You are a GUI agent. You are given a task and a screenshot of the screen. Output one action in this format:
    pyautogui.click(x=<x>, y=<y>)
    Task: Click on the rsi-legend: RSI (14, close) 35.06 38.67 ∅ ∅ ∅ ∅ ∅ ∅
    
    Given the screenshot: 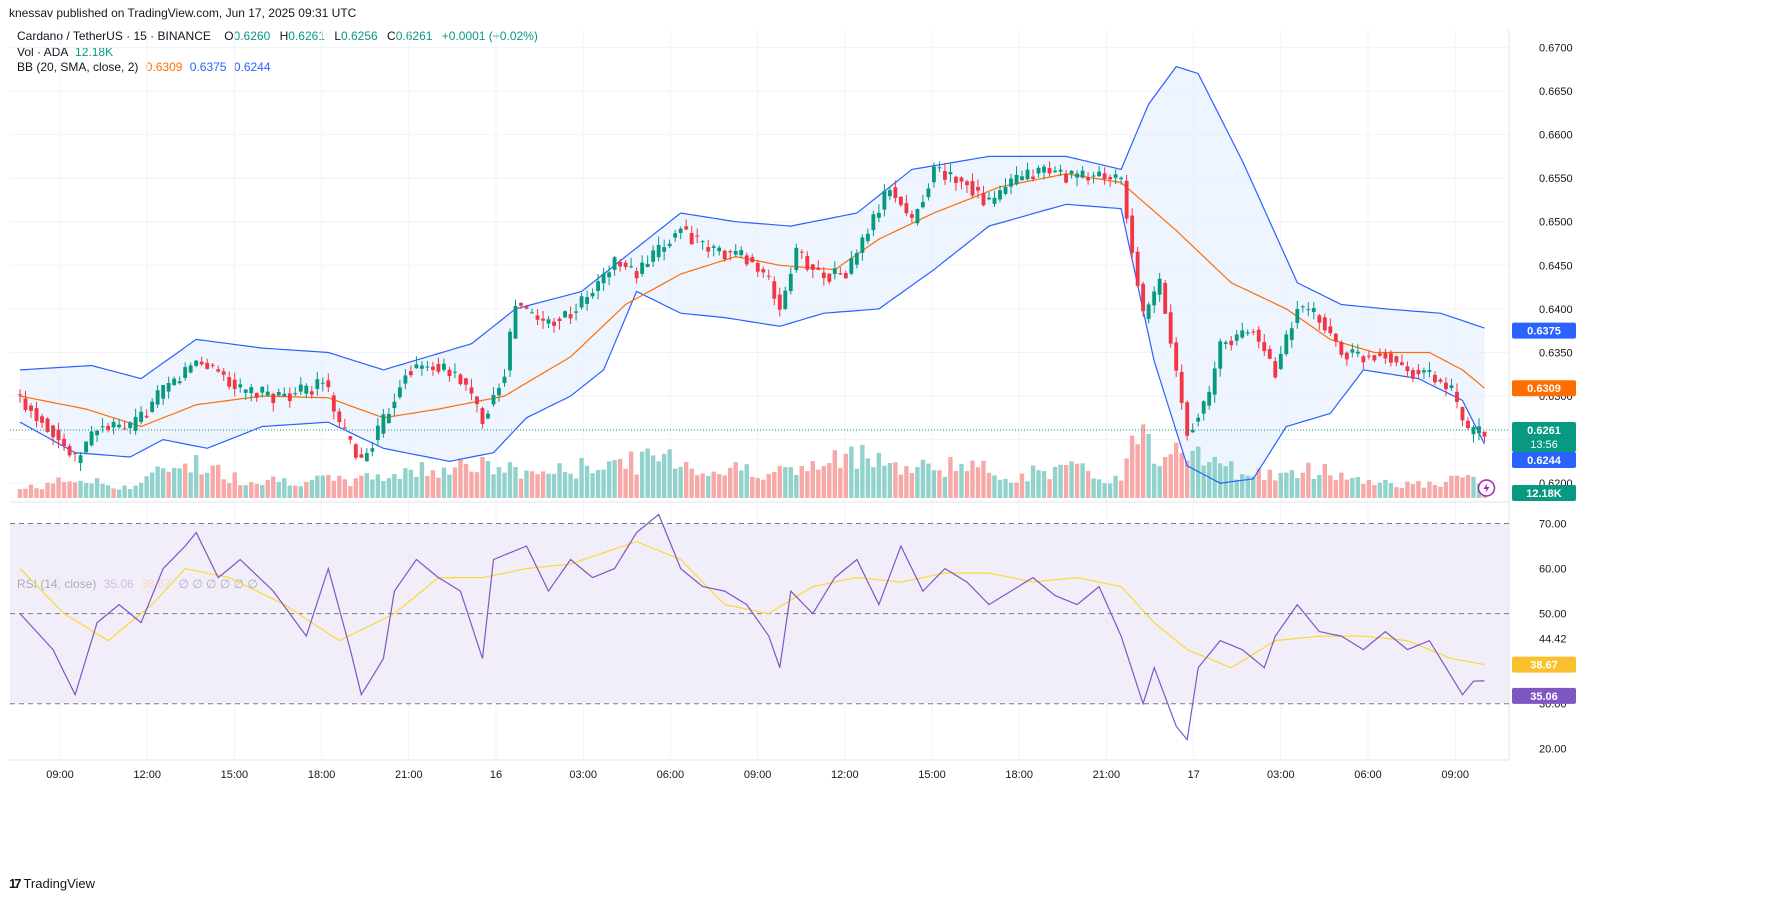 What is the action you would take?
    pyautogui.click(x=137, y=584)
    